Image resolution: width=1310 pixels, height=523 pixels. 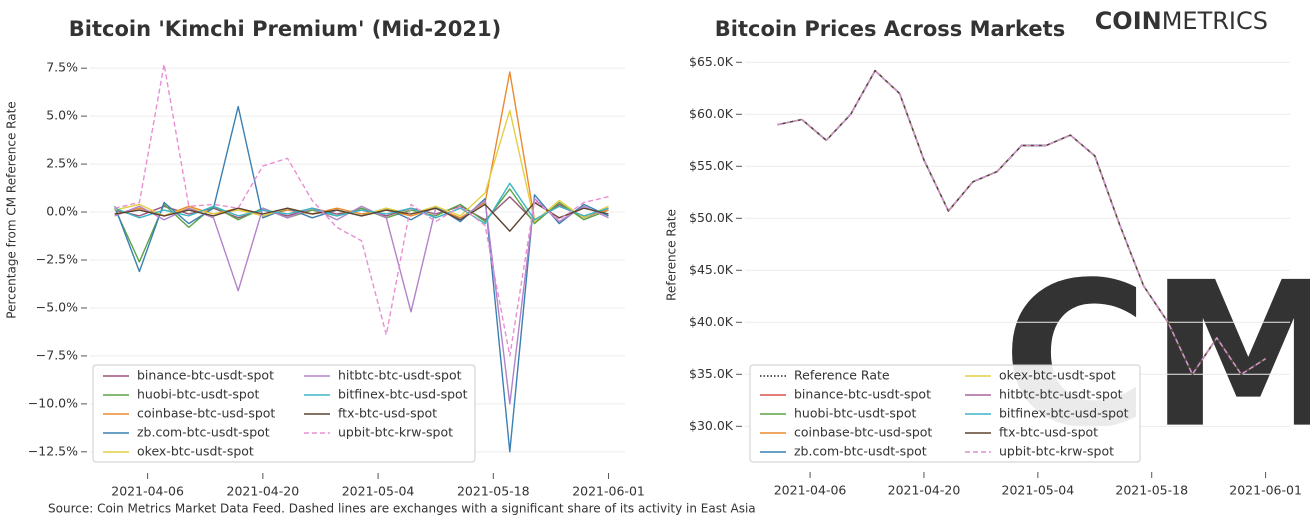 I want to click on legend-label: Reference Rate, so click(x=842, y=375).